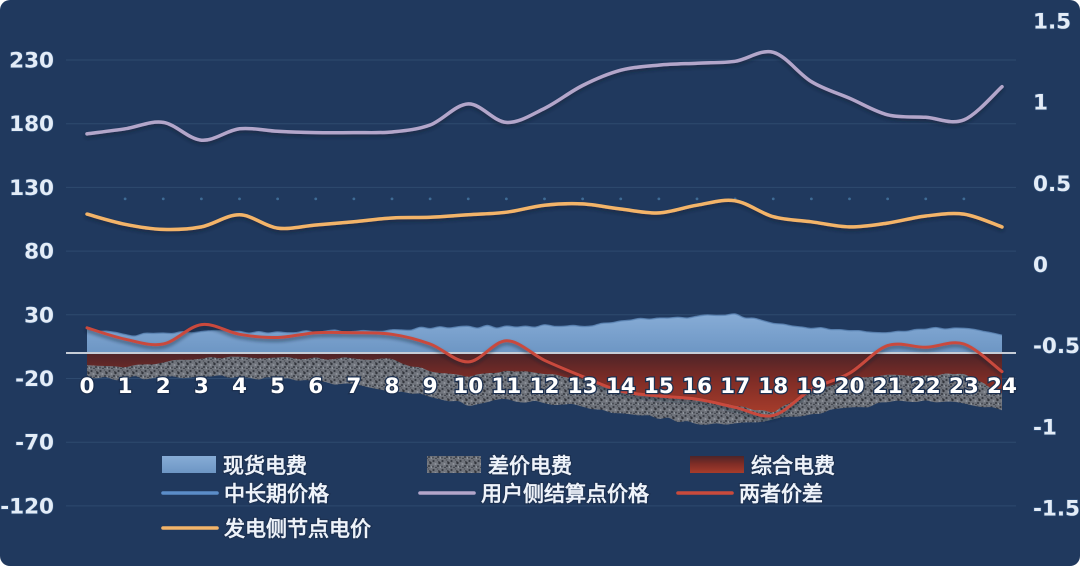 The height and width of the screenshot is (566, 1080). Describe the element at coordinates (583, 386) in the screenshot. I see `x-axis-label: 13` at that location.